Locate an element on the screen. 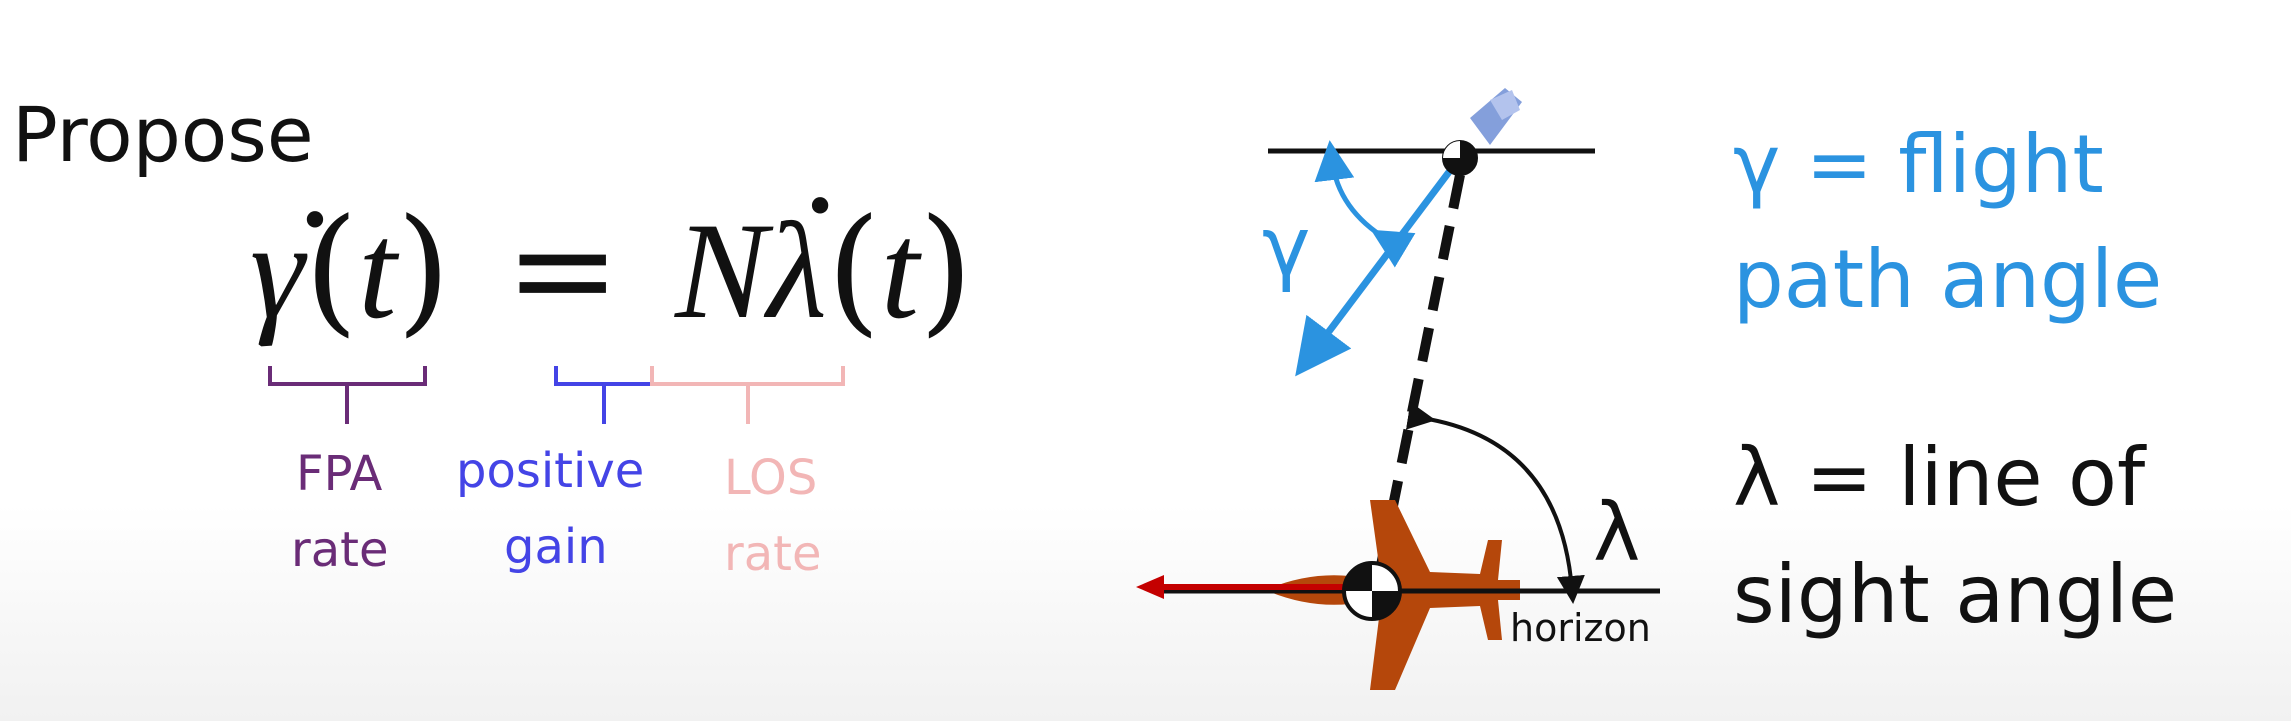 This screenshot has height=721, width=2291. los-brace is located at coordinates (747, 395).